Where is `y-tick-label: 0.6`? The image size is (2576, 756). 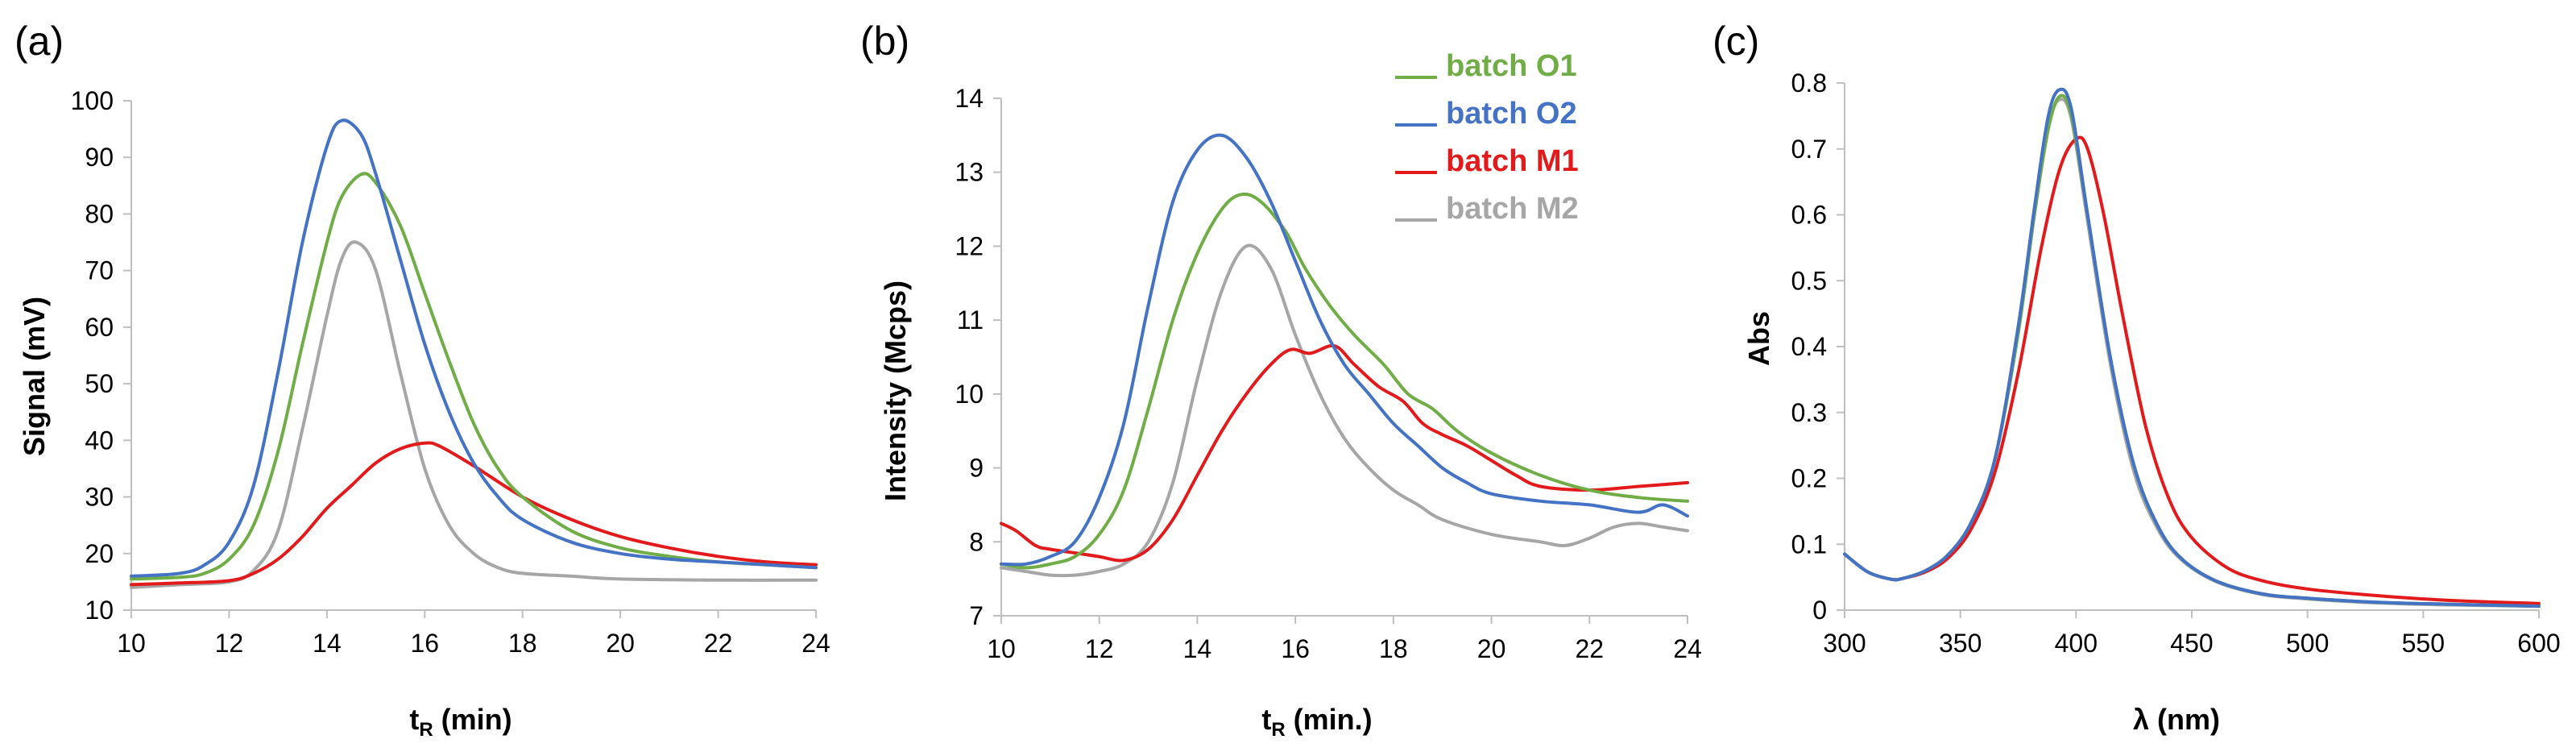
y-tick-label: 0.6 is located at coordinates (1809, 215).